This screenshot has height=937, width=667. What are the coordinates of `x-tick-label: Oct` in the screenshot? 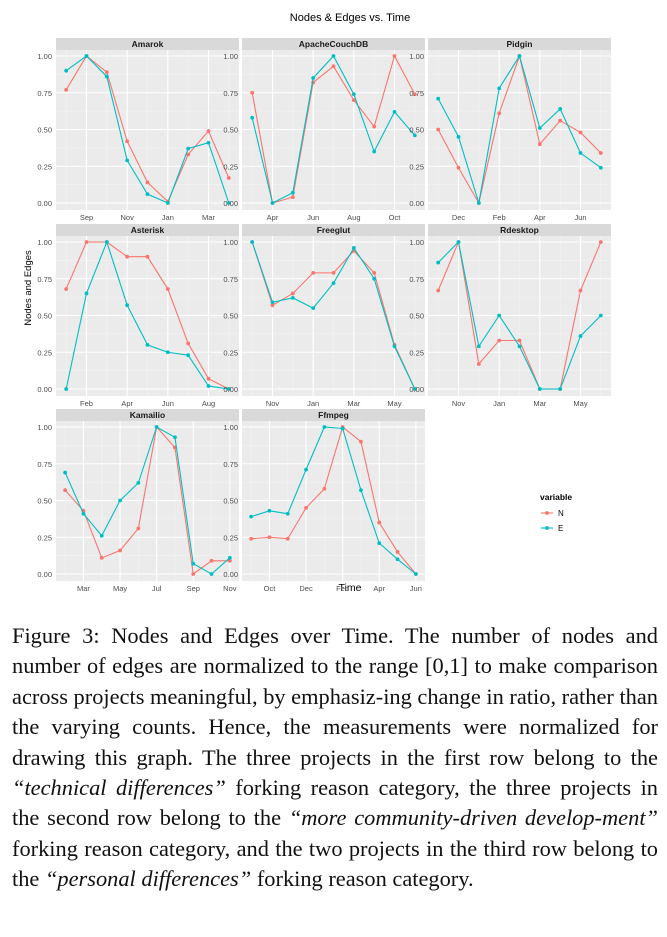 It's located at (270, 588).